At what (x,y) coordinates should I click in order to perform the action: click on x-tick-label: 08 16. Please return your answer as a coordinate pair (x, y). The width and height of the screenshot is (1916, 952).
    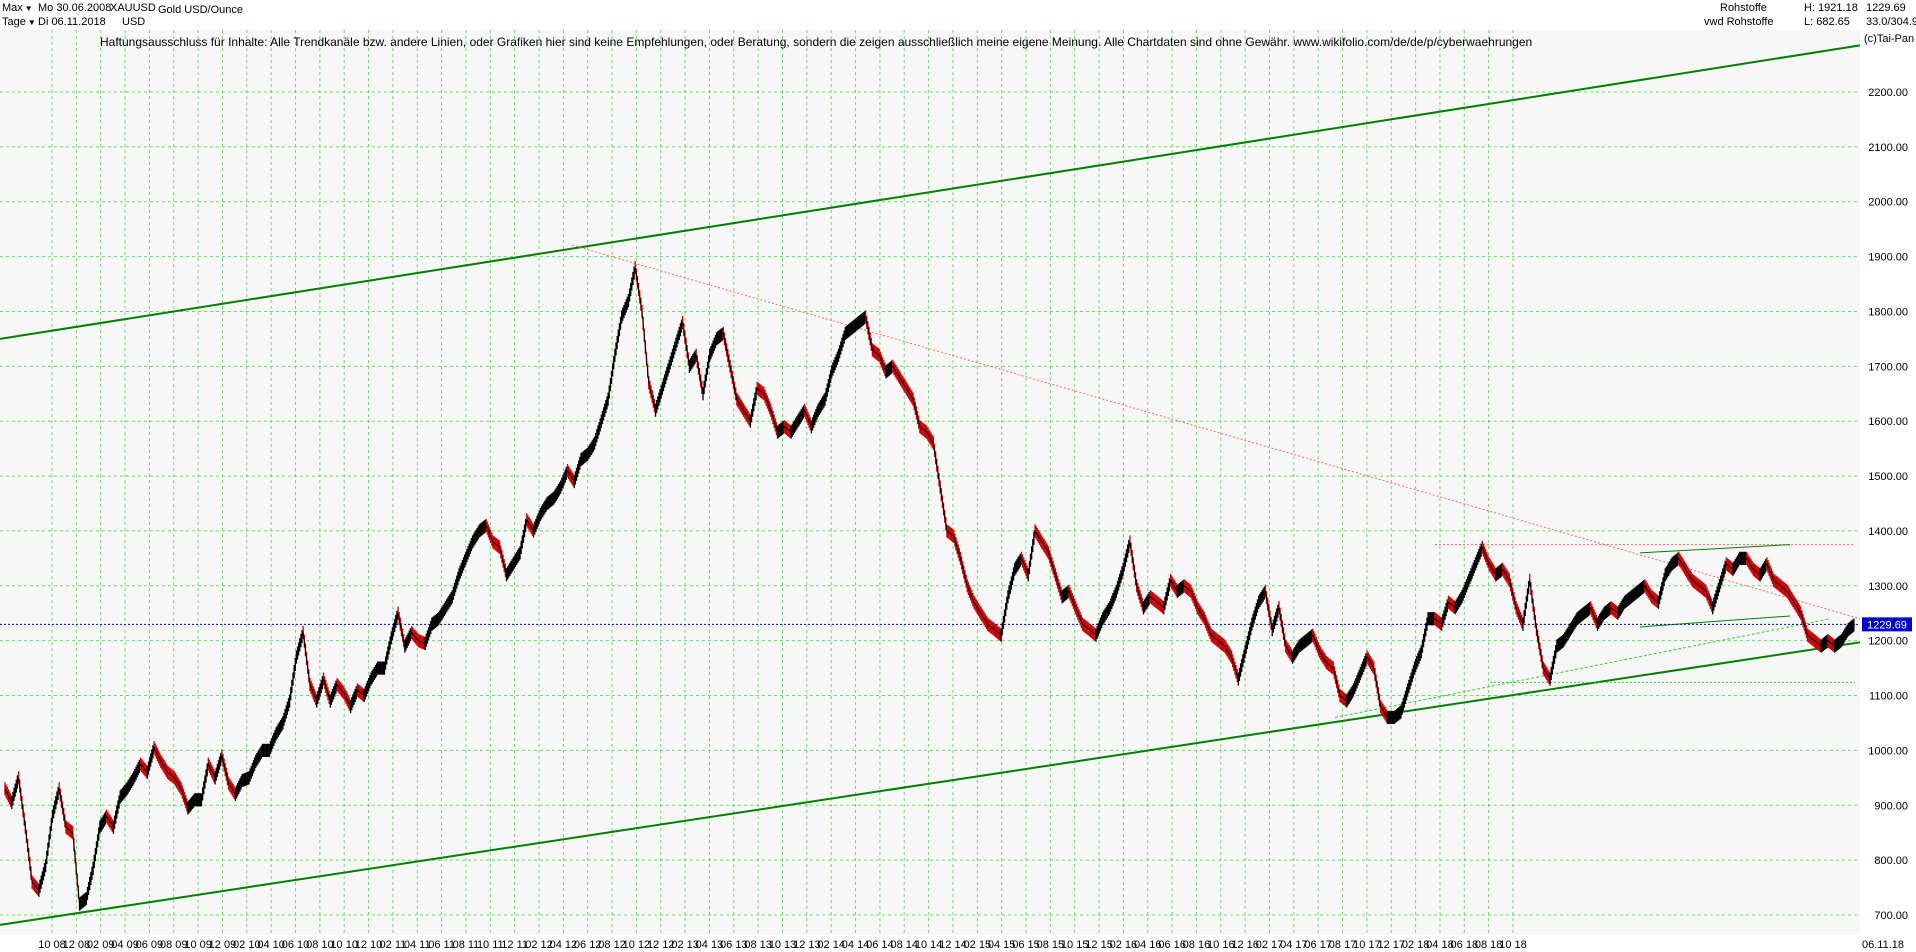
    Looking at the image, I should click on (1197, 945).